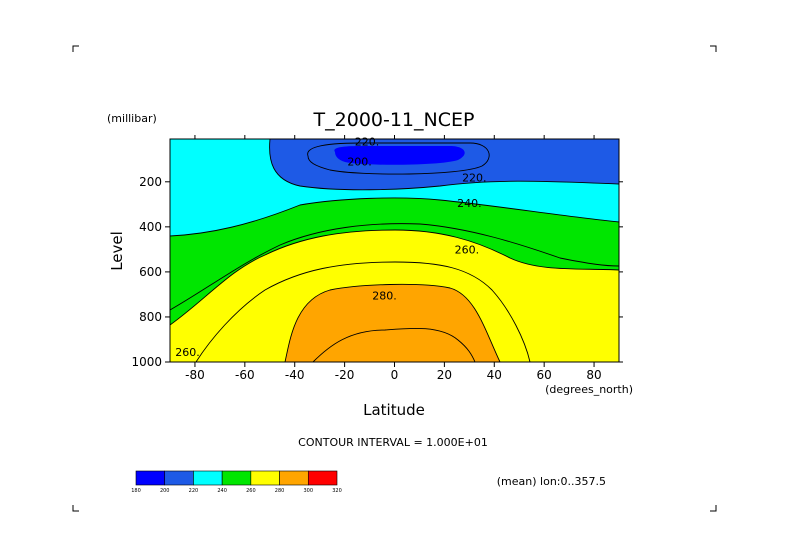 Image resolution: width=789 pixels, height=558 pixels. What do you see at coordinates (345, 375) in the screenshot?
I see `x-tick-label: -20` at bounding box center [345, 375].